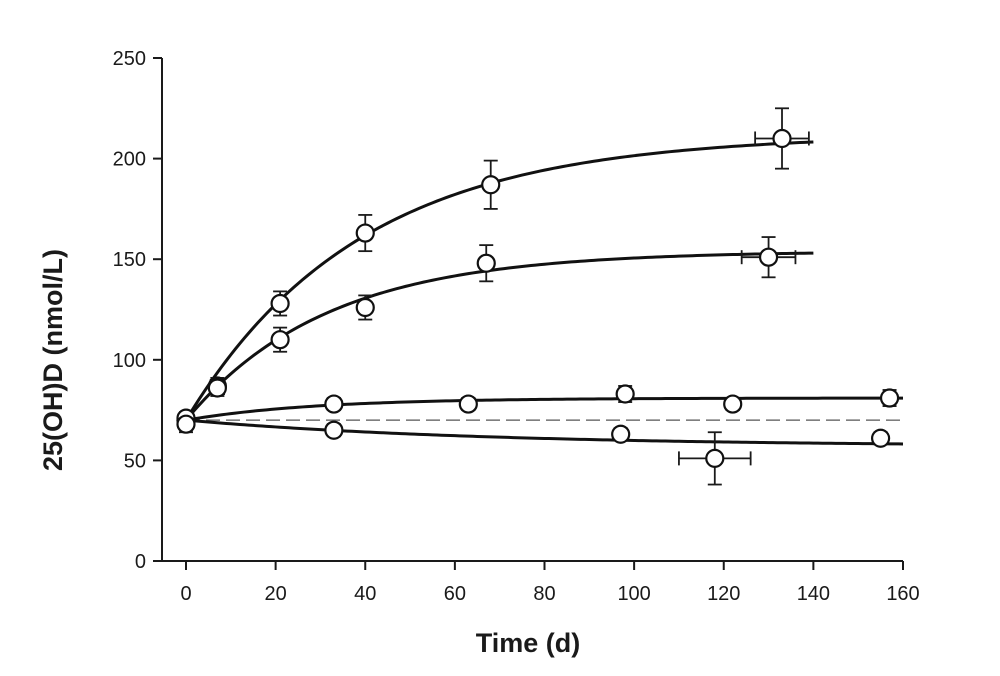 This screenshot has width=1000, height=676. What do you see at coordinates (276, 594) in the screenshot?
I see `x-tick-label: 20` at bounding box center [276, 594].